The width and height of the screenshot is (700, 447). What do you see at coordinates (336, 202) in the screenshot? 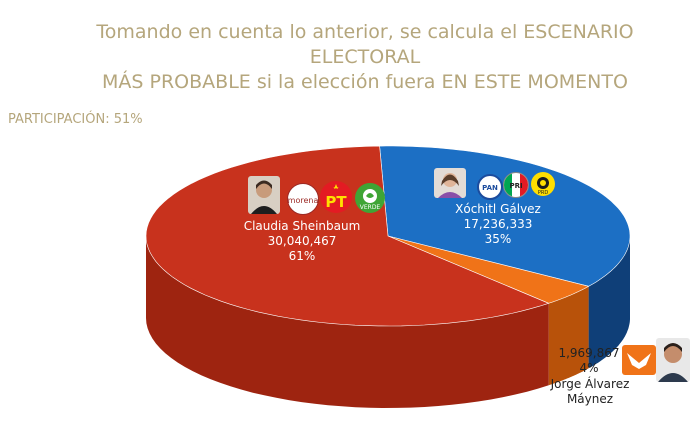
I see `svg-text: PT` at bounding box center [336, 202].